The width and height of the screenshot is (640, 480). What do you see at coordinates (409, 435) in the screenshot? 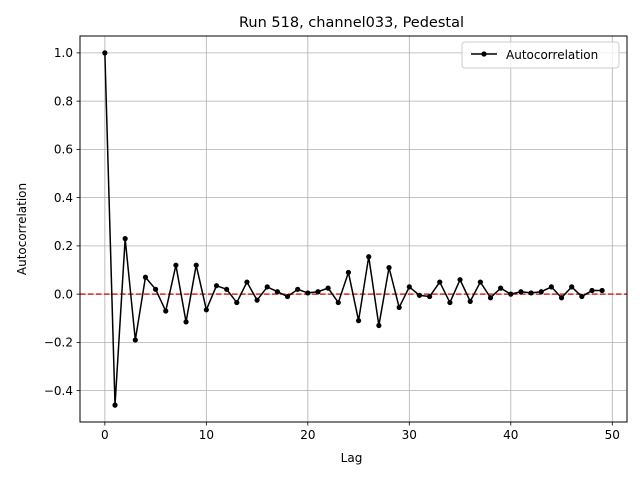
I see `x-tick-label: 30` at bounding box center [409, 435].